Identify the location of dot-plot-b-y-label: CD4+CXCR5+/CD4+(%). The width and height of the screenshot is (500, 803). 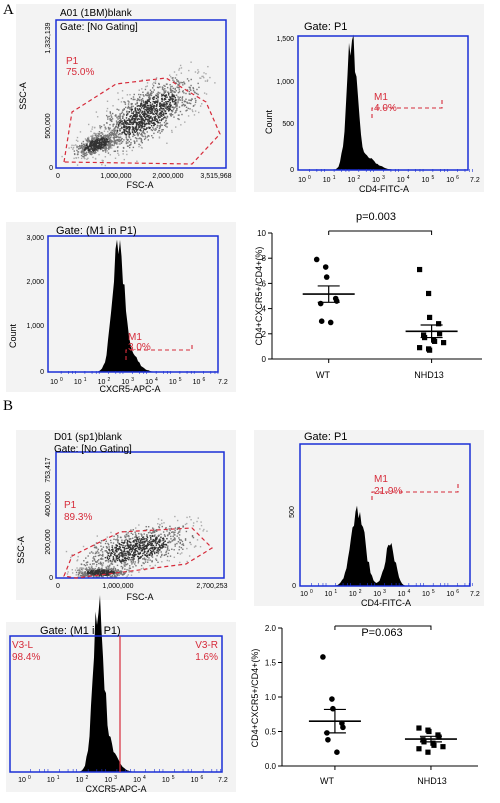
(255, 698).